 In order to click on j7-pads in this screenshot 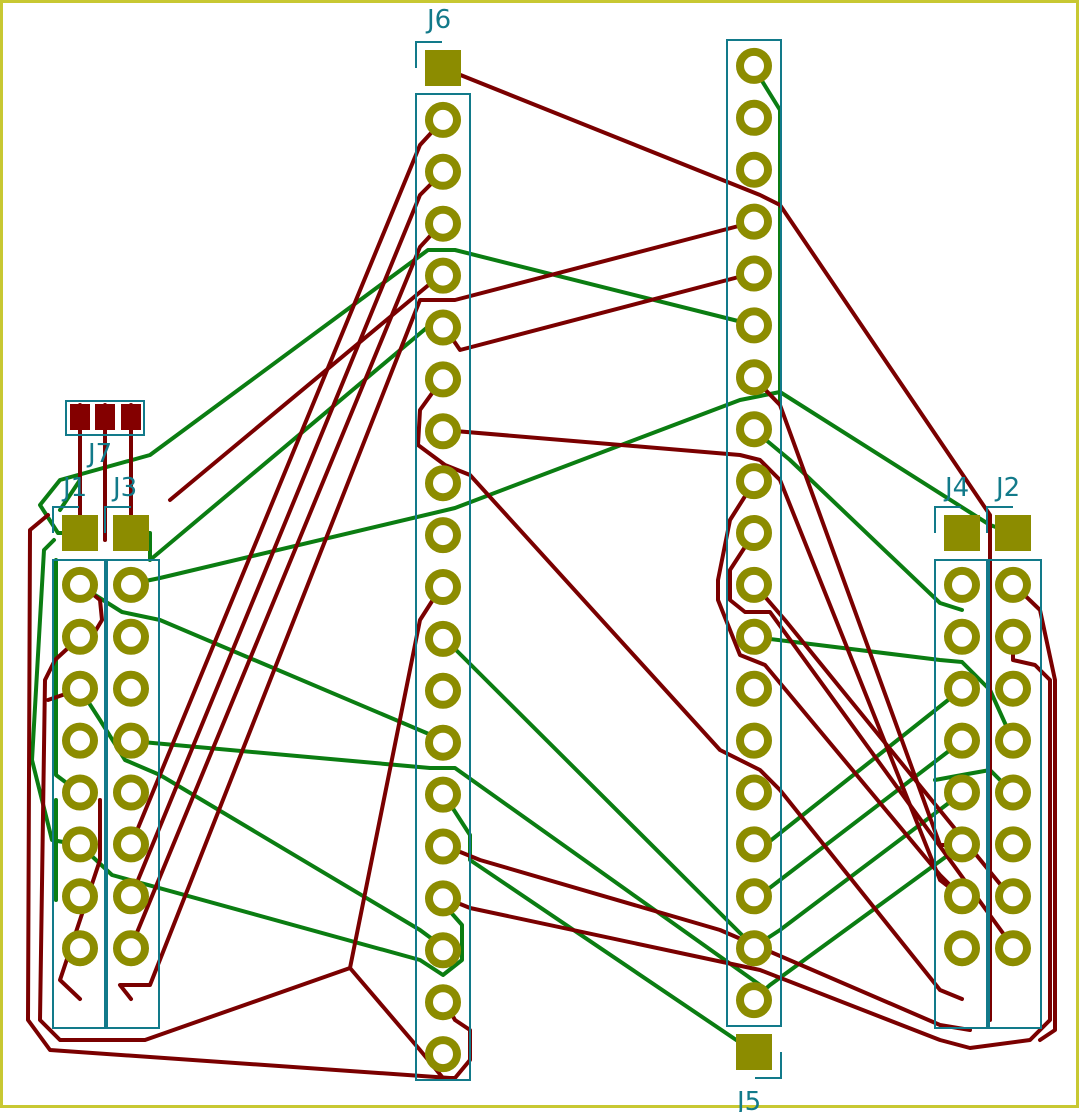, I will do `click(105, 417)`.